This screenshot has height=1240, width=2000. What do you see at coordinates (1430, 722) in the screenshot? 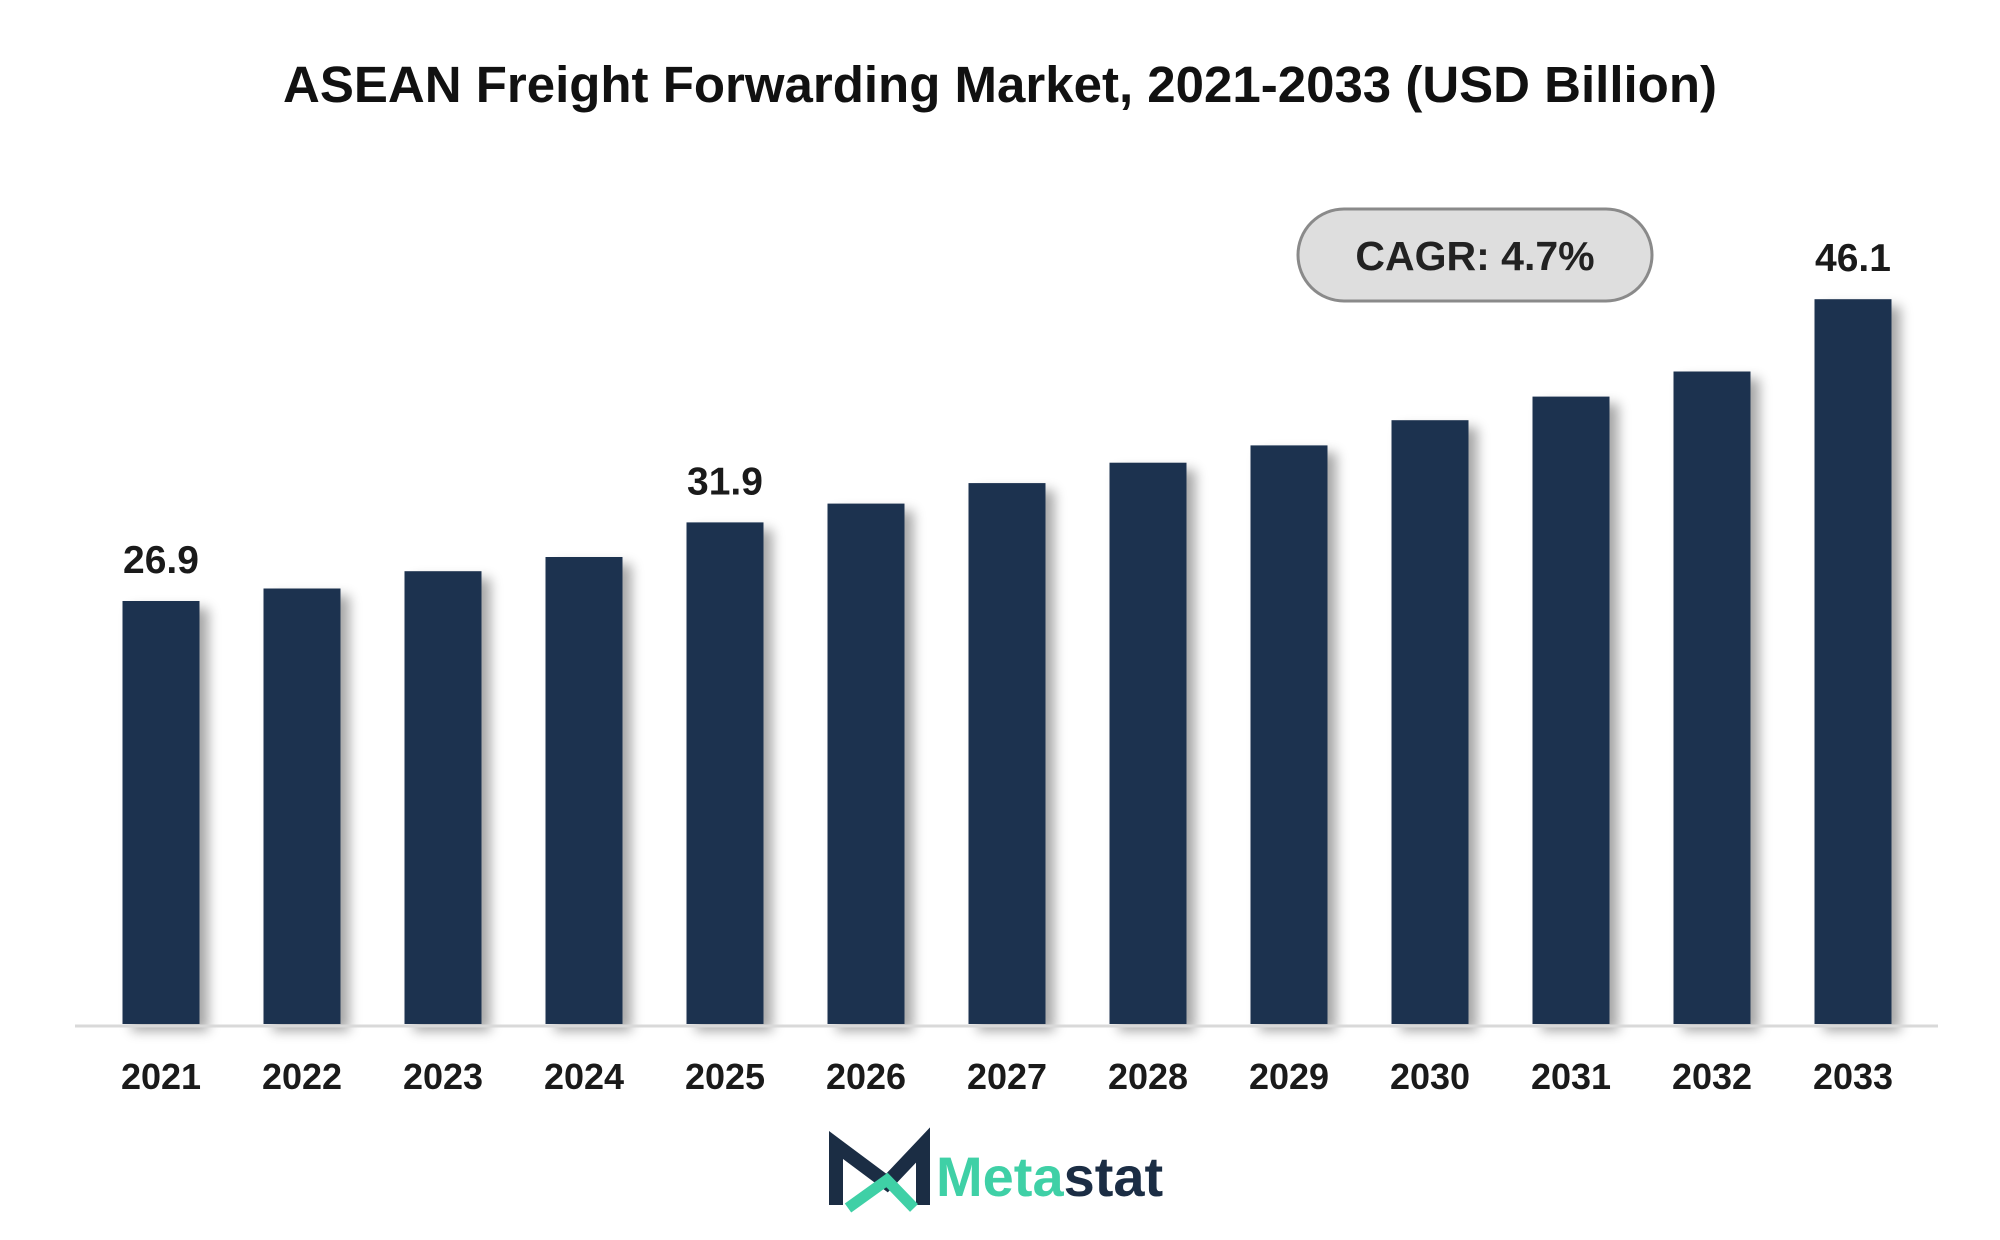
I see `bar-2030` at bounding box center [1430, 722].